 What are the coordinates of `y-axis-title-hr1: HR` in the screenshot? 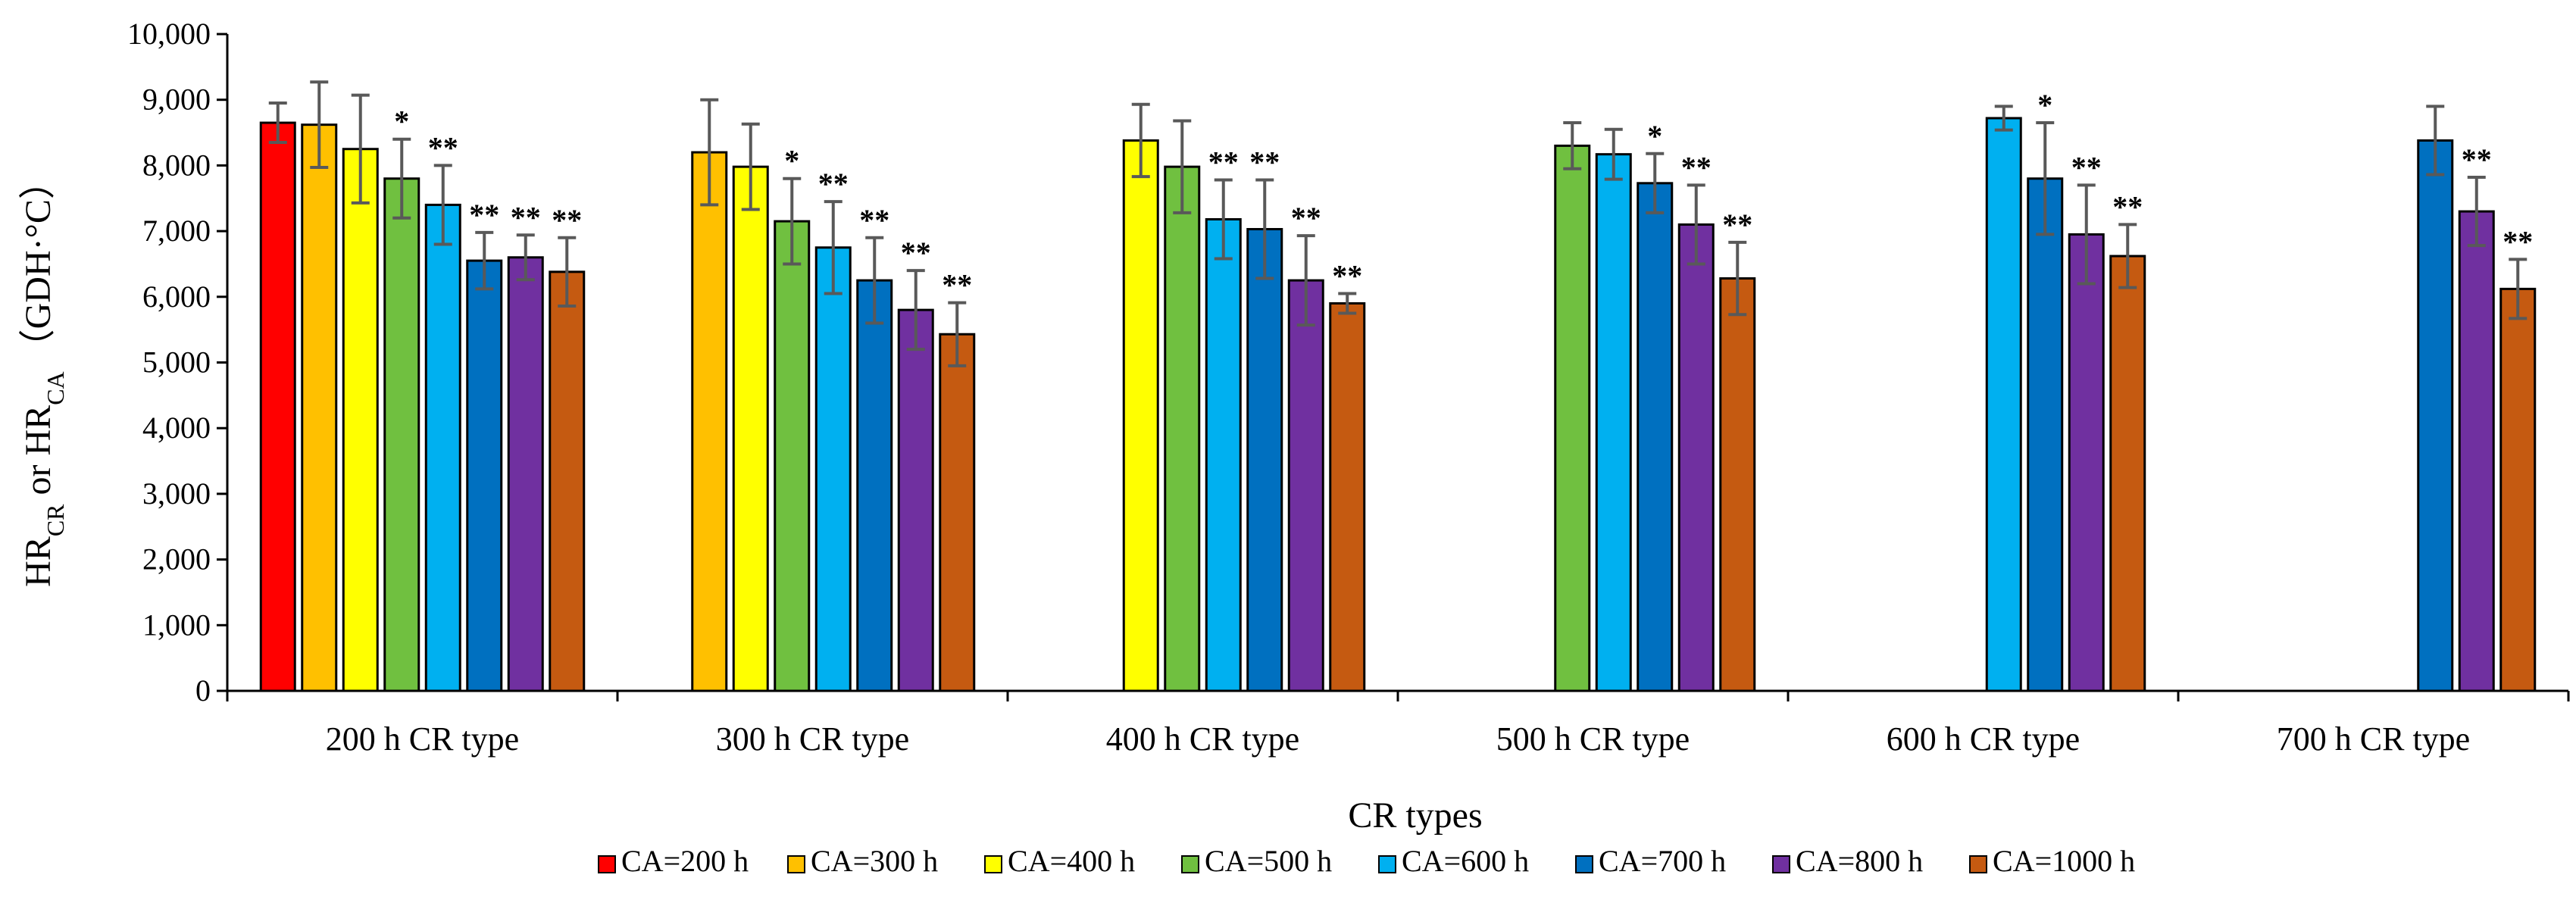 It's located at (38, 562).